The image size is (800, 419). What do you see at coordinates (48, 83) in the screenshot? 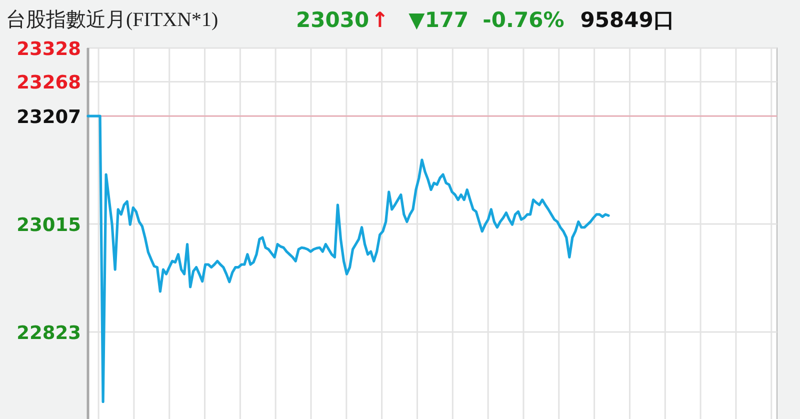
I see `y-tick-label: 23268` at bounding box center [48, 83].